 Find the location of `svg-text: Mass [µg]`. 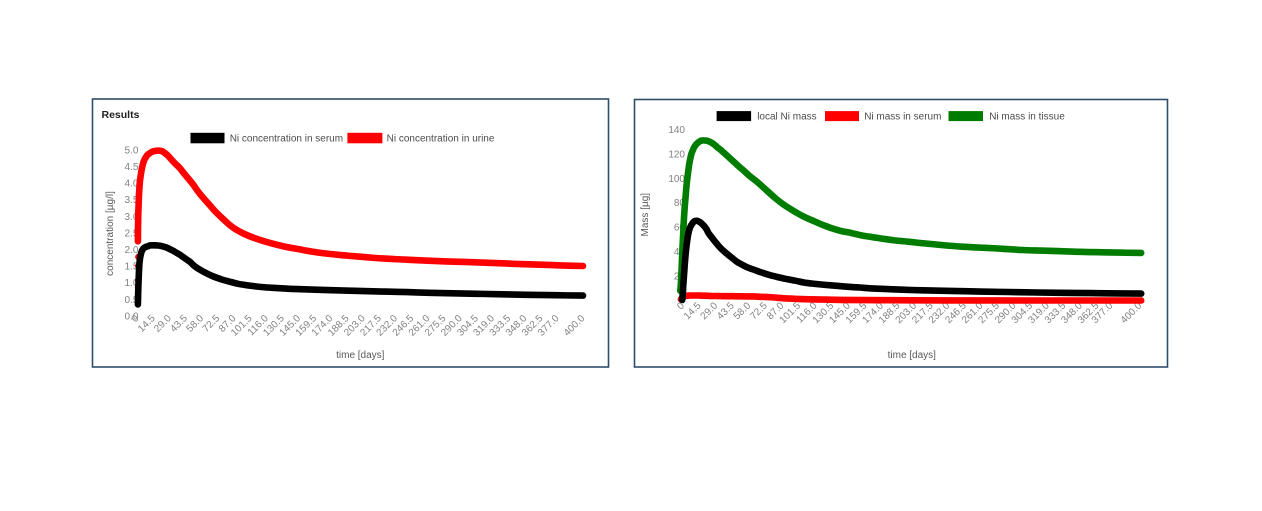

svg-text: Mass [µg] is located at coordinates (645, 215).